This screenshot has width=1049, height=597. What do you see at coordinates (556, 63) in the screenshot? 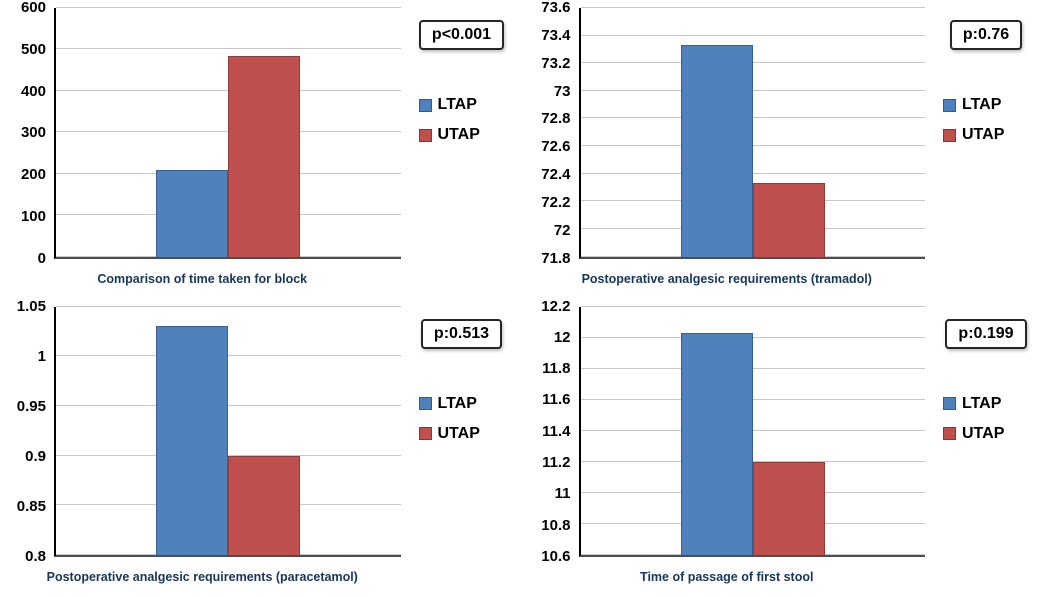
I see `y-tick-label: 73.2` at bounding box center [556, 63].